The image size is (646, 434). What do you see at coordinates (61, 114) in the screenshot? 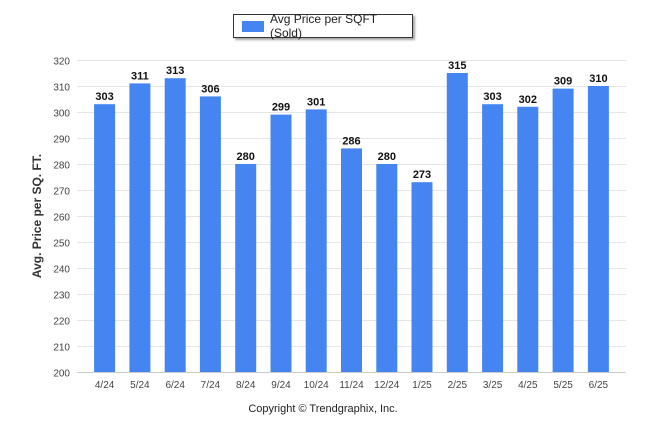
I see `y-tick-label: 300` at bounding box center [61, 114].